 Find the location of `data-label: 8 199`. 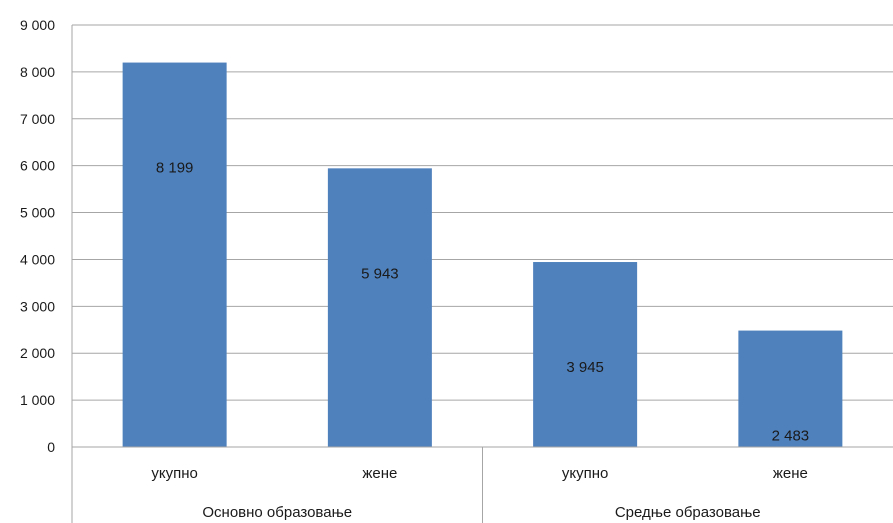

data-label: 8 199 is located at coordinates (175, 168).